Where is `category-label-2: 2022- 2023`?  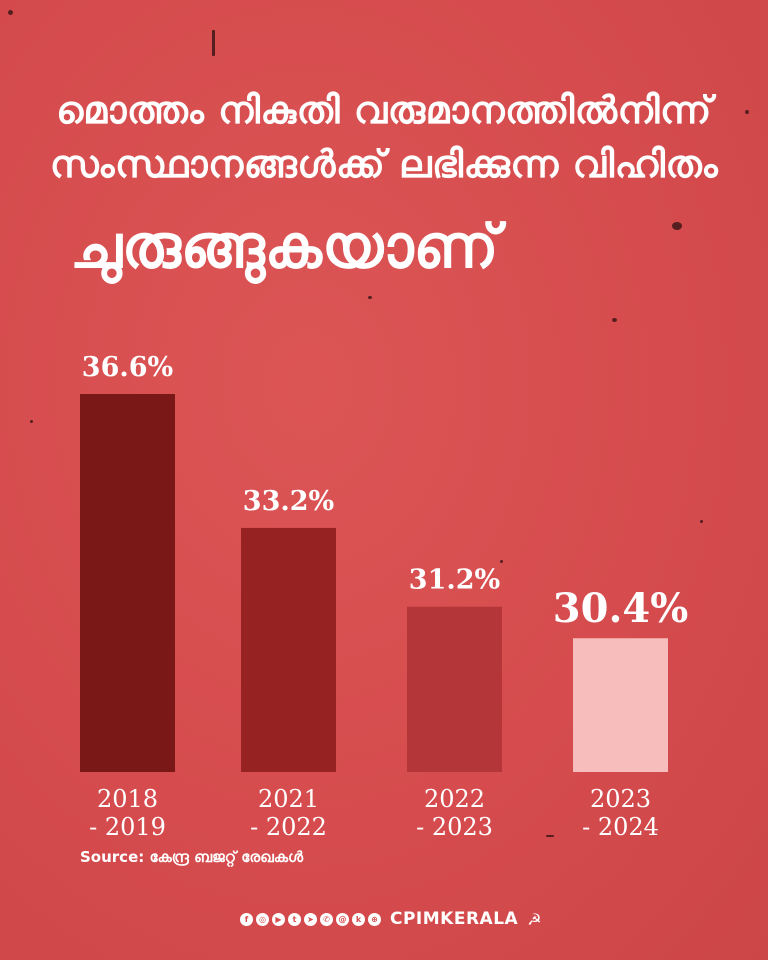 category-label-2: 2022- 2023 is located at coordinates (454, 813).